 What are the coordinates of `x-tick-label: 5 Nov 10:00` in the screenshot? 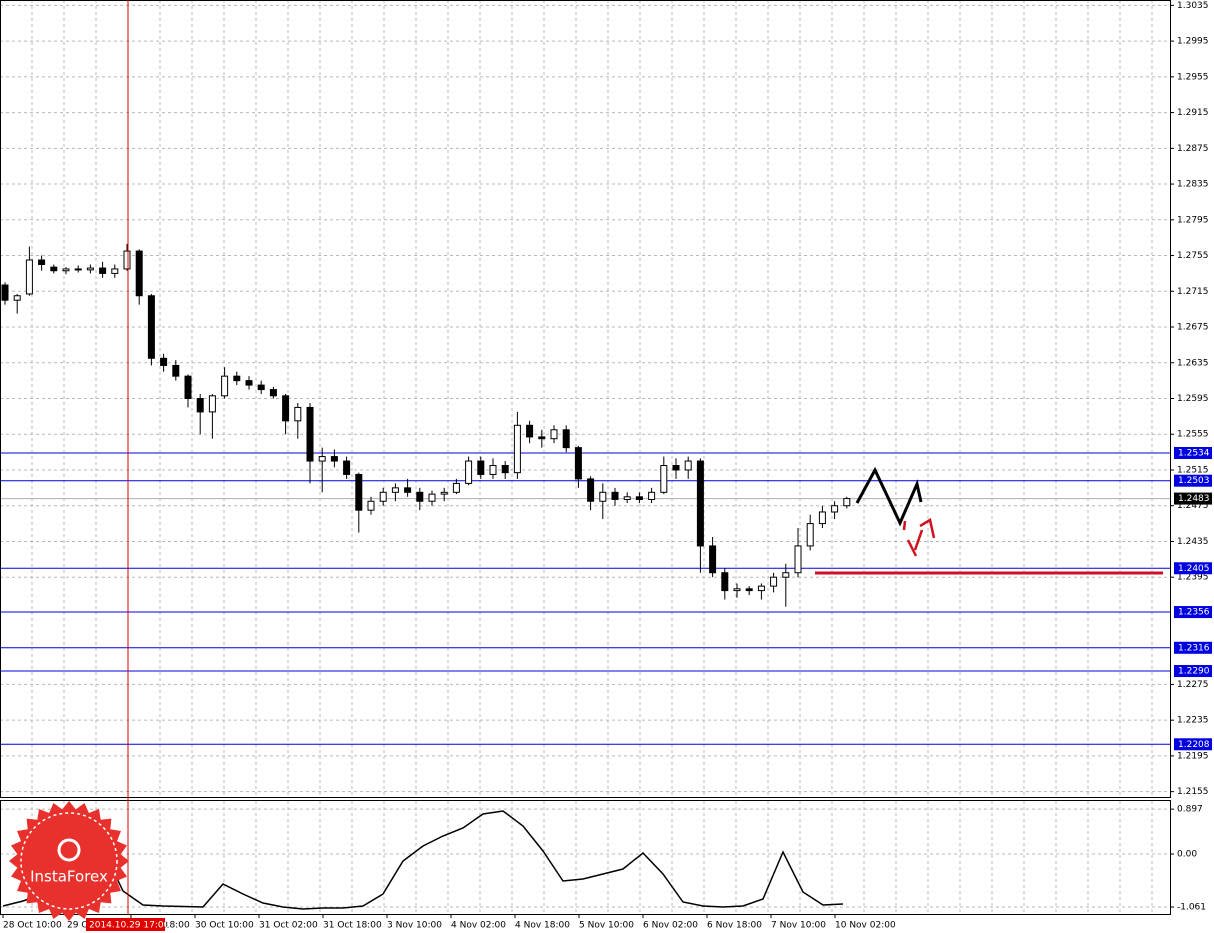 It's located at (606, 926).